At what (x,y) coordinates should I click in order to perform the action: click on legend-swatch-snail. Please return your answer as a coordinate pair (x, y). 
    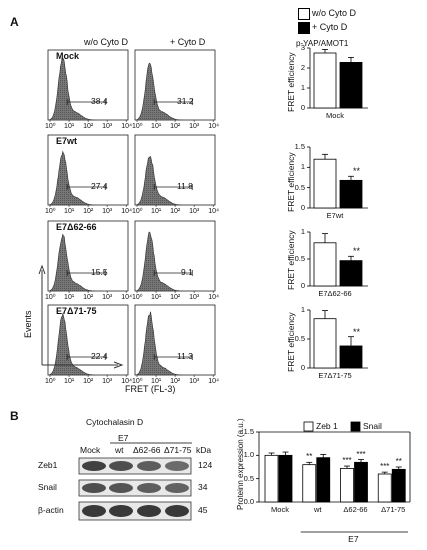
    Looking at the image, I should click on (355, 426).